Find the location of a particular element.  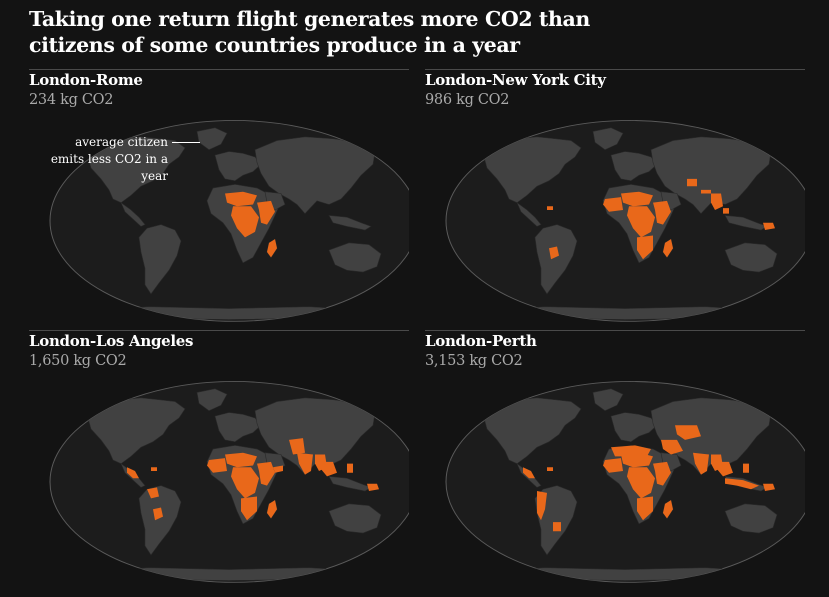

highlight-indonesia is located at coordinates (742, 484).